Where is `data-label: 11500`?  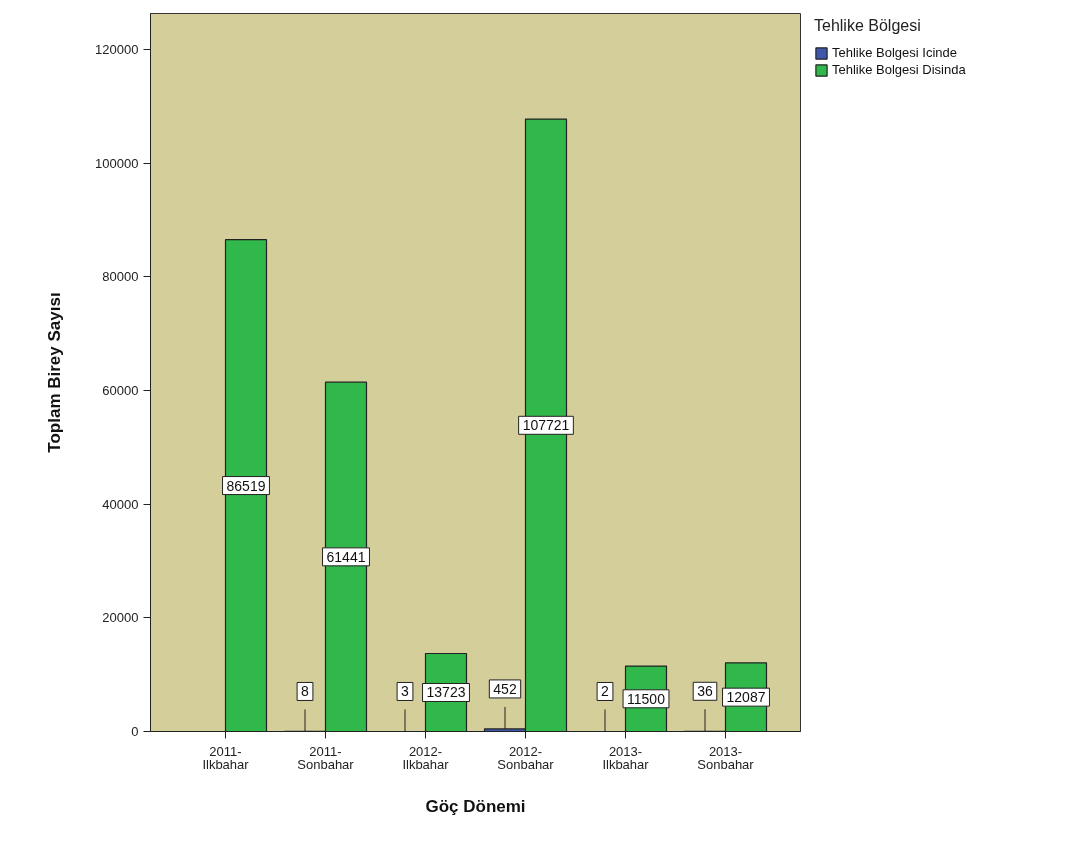 data-label: 11500 is located at coordinates (646, 698).